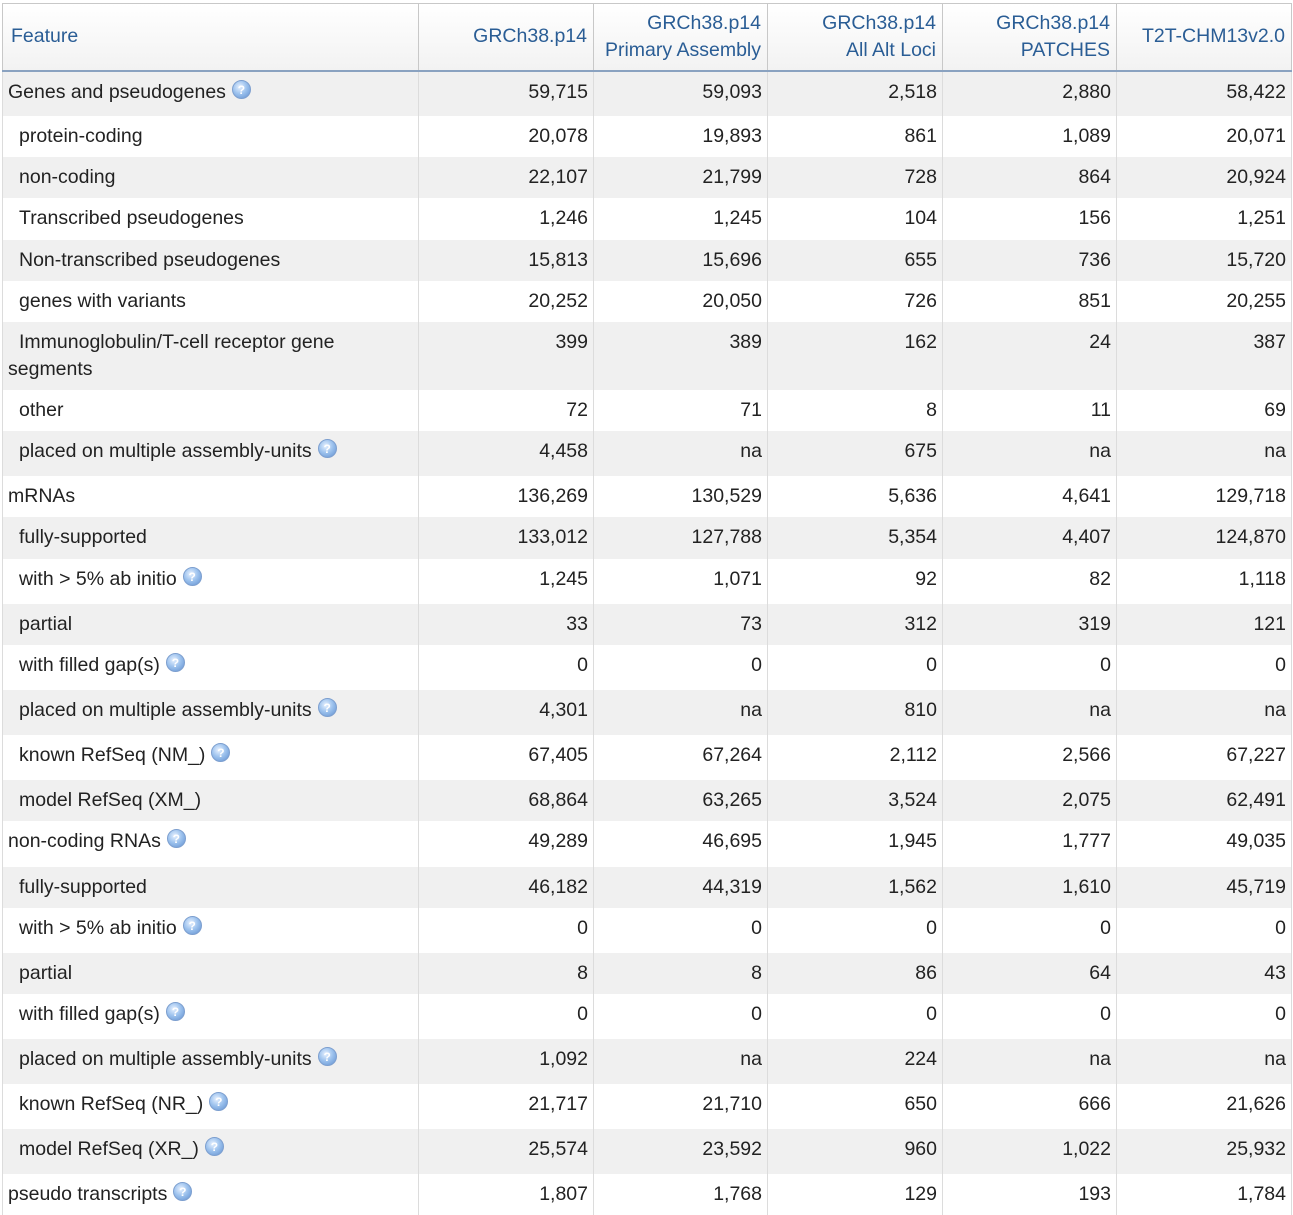  Describe the element at coordinates (81, 135) in the screenshot. I see `feature-label: protein-coding` at that location.